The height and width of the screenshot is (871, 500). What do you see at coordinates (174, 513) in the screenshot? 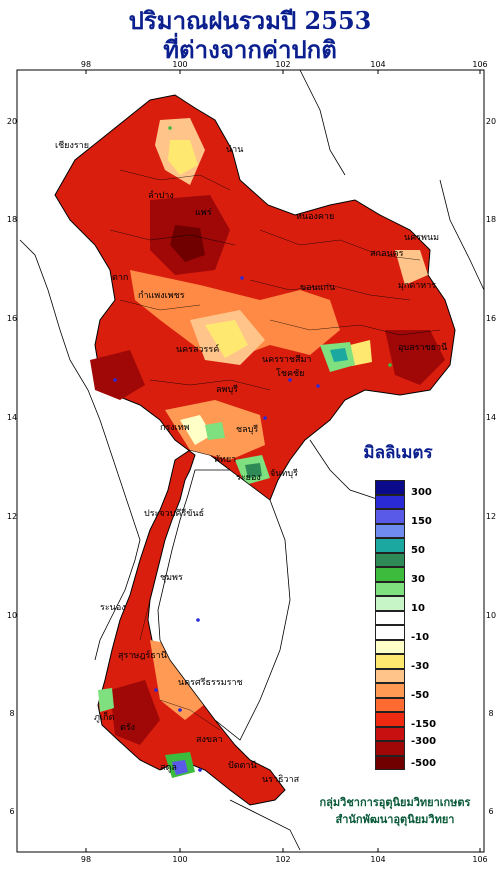
I see `place-label: ประจวบคีรีขันธ์` at bounding box center [174, 513].